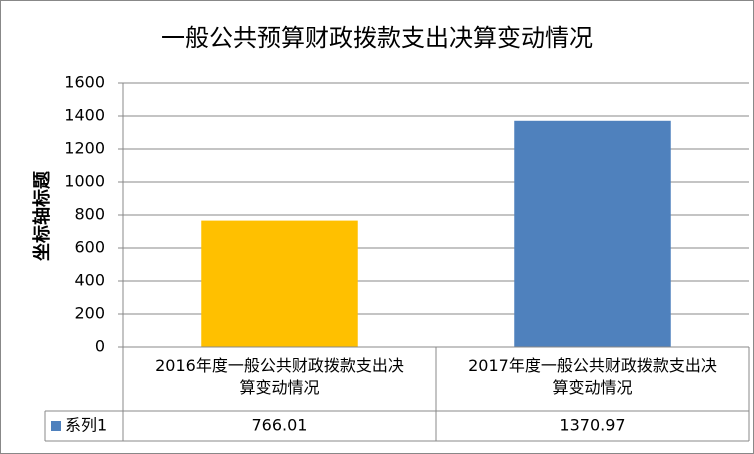 This screenshot has height=454, width=754. Describe the element at coordinates (84, 115) in the screenshot. I see `y-tick-label: 1400` at that location.